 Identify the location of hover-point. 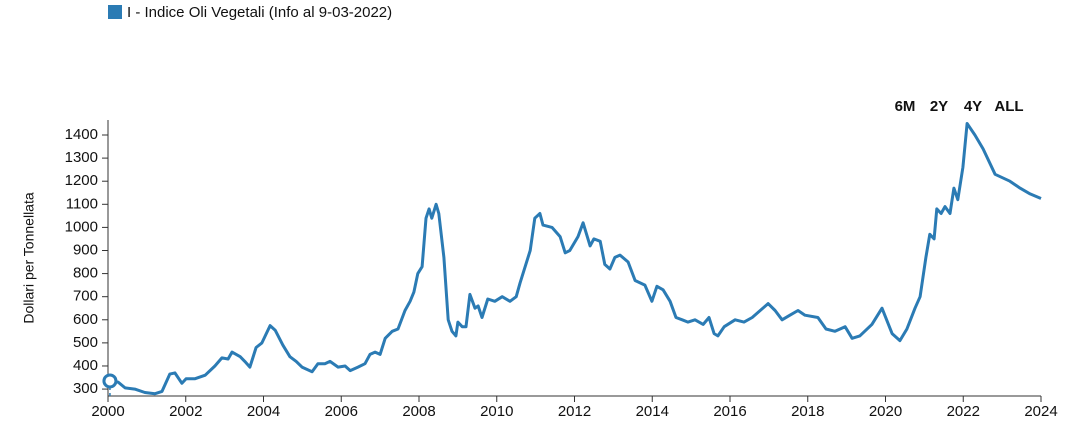
(110, 381).